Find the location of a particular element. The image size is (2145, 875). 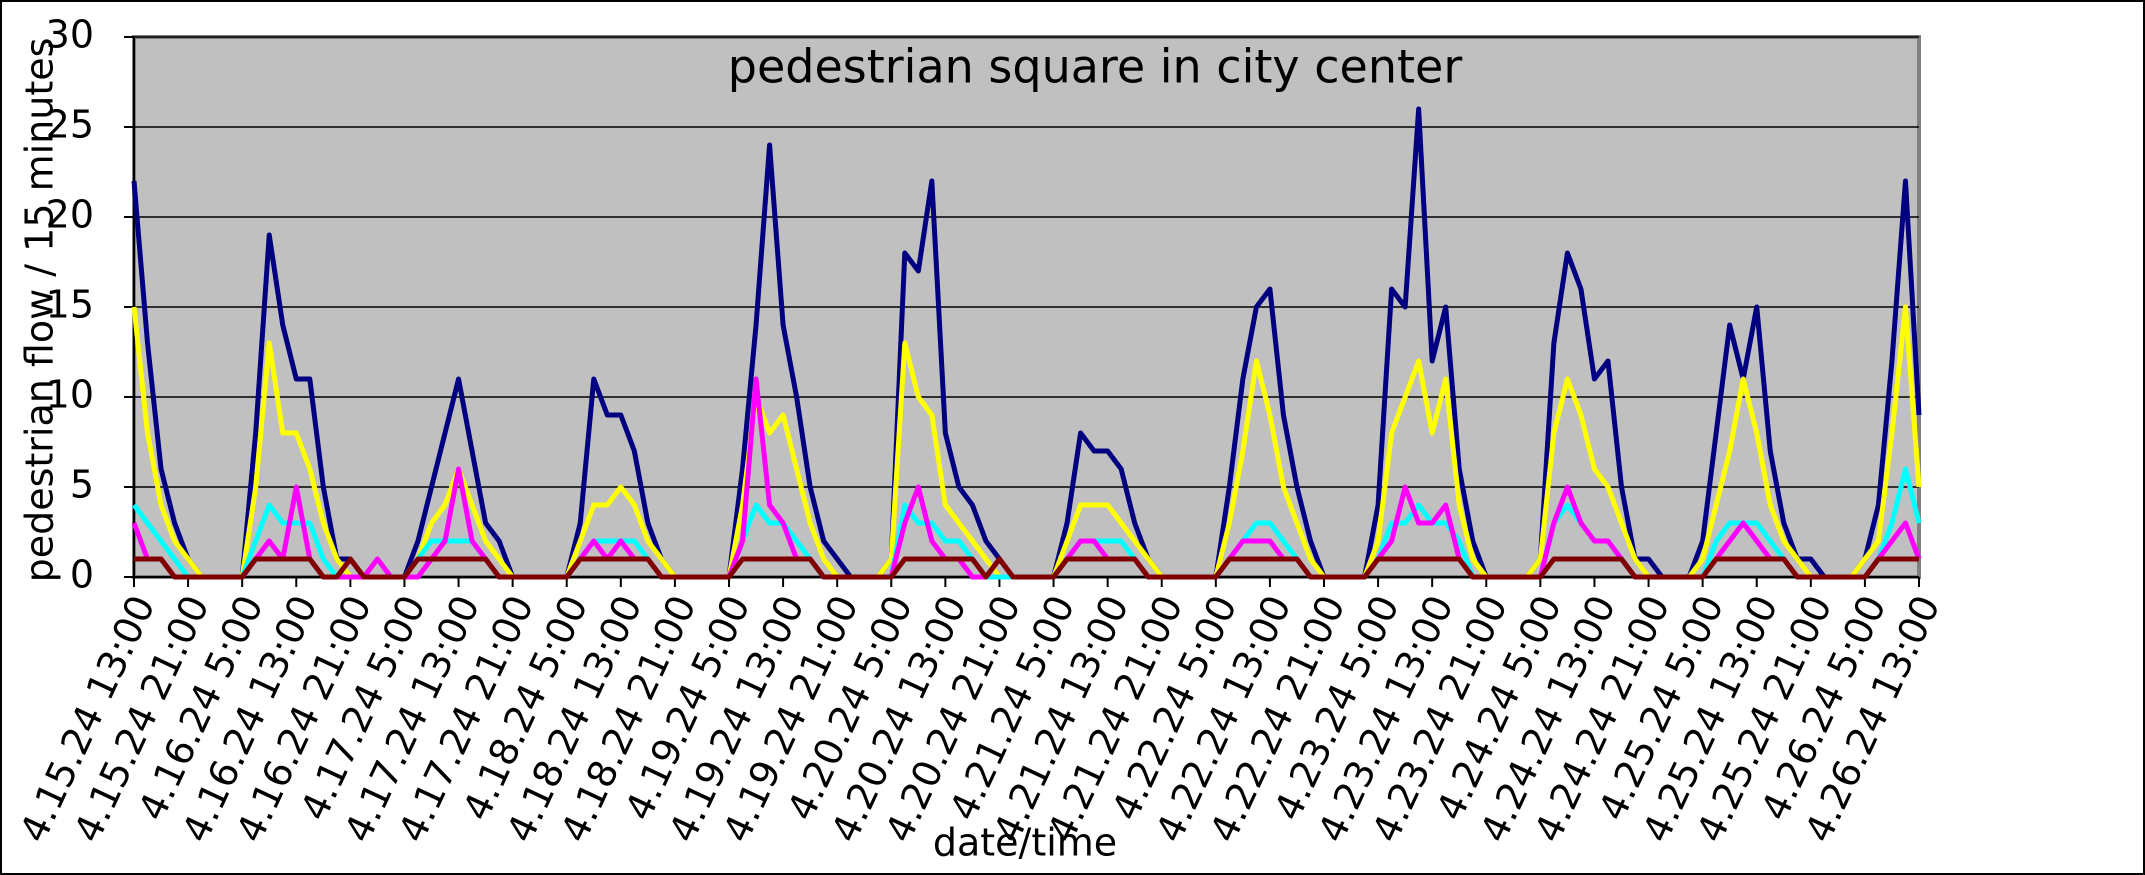

y-tick-label: 5 is located at coordinates (82, 485).